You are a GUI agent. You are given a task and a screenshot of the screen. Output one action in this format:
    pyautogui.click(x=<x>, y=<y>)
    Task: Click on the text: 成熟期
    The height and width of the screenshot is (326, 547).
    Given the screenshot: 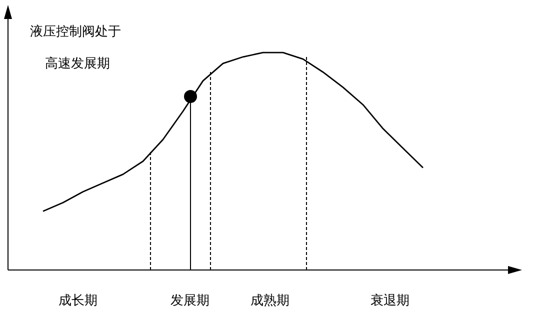 What is the action you would take?
    pyautogui.click(x=270, y=300)
    